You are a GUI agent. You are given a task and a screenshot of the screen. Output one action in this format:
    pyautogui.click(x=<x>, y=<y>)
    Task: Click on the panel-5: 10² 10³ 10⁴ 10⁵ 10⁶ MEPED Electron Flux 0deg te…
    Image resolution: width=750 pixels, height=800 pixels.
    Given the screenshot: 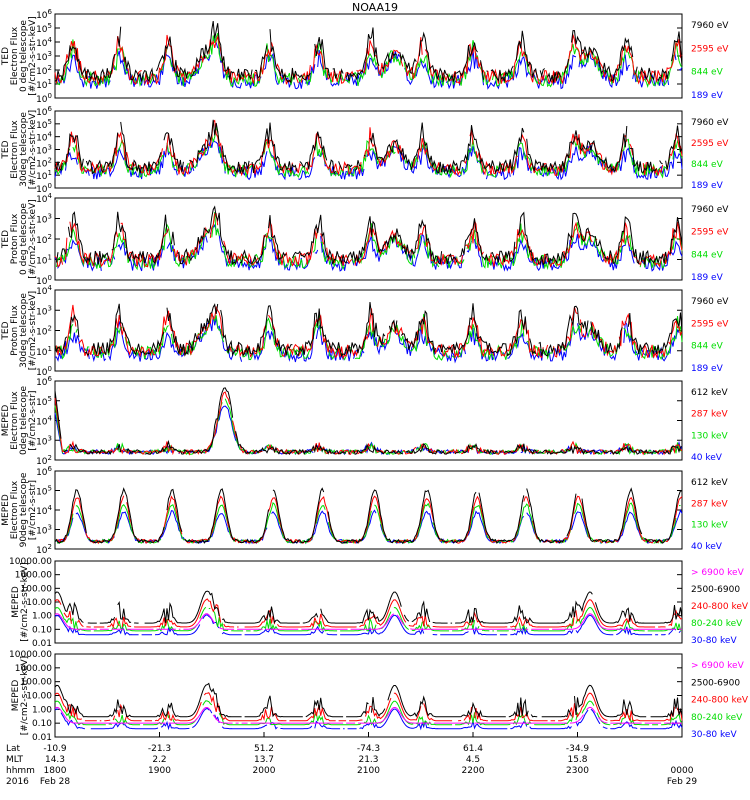 What is the action you would take?
    pyautogui.click(x=364, y=421)
    